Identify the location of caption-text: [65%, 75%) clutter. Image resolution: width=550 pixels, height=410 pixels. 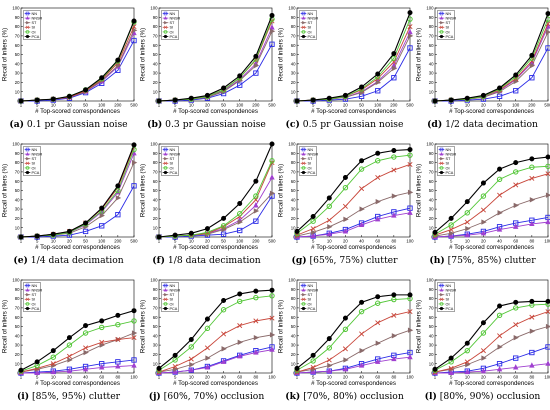
(352, 260).